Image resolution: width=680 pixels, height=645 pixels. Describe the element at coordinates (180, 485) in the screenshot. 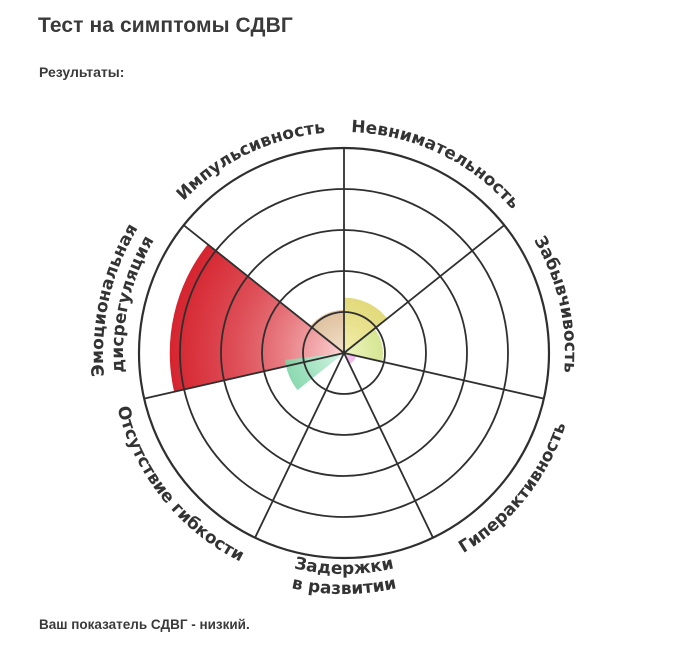

I see `axis-label-отсутствие-гибкости: Отсутствие гибкости` at that location.